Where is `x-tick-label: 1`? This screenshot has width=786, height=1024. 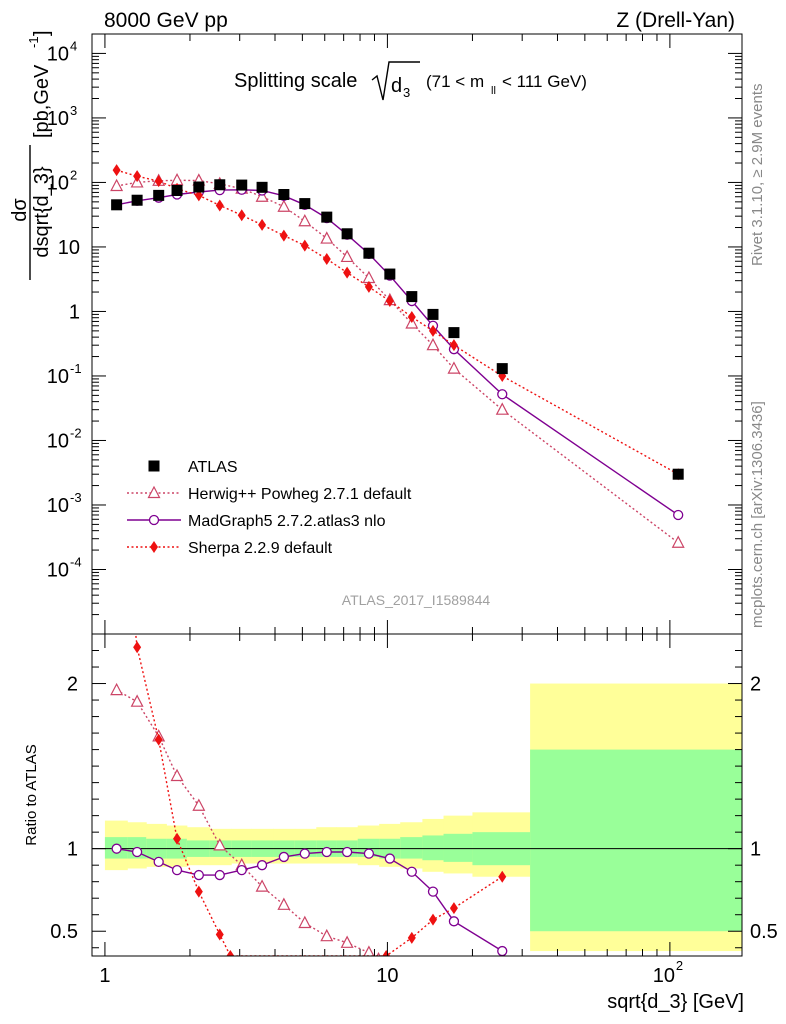 x-tick-label: 1 is located at coordinates (104, 976).